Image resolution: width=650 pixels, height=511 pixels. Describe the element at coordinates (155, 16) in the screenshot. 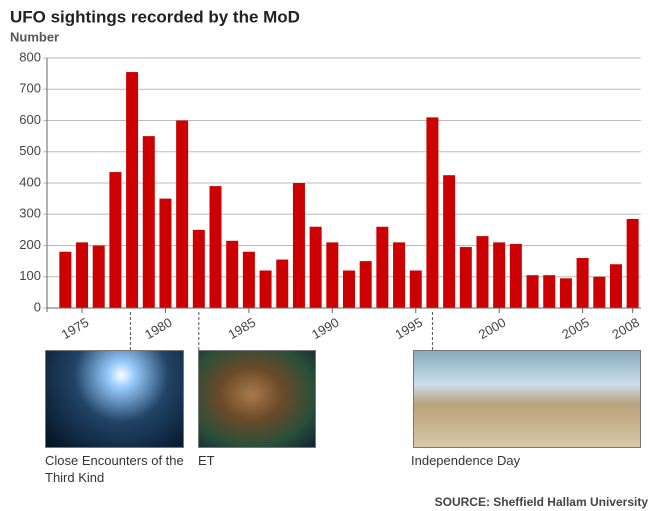

I see `chart-title: UFO sightings recorded by the MoD` at that location.